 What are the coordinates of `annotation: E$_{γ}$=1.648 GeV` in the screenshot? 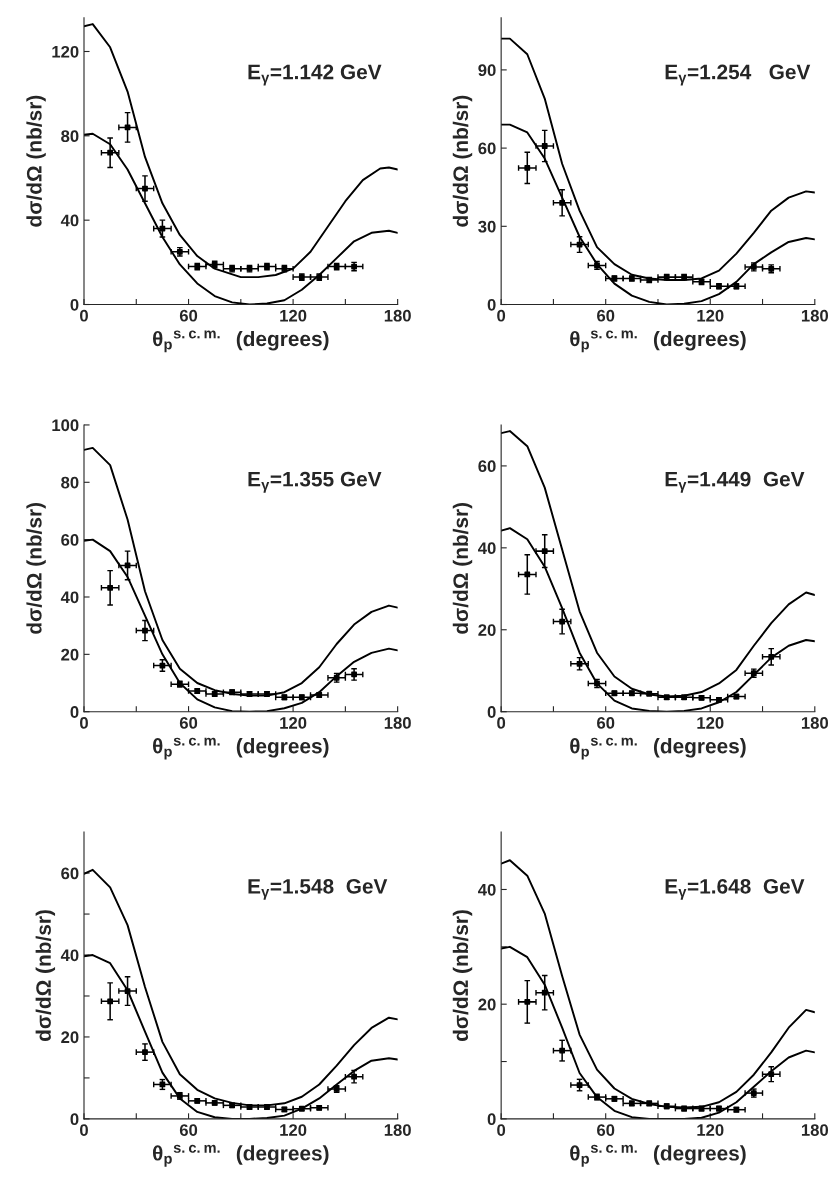 It's located at (735, 889).